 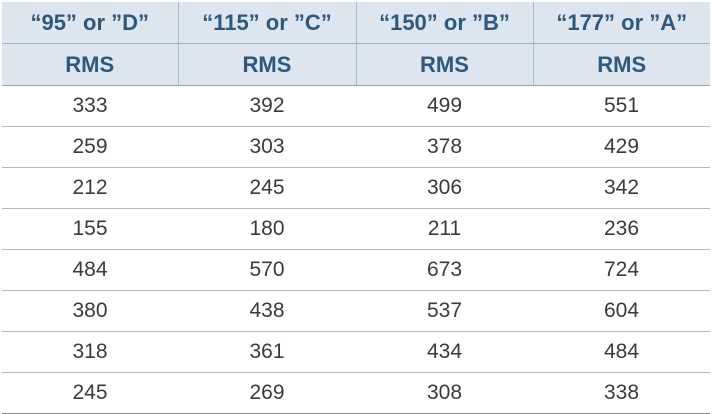 I want to click on table-cell: 378, so click(x=444, y=147).